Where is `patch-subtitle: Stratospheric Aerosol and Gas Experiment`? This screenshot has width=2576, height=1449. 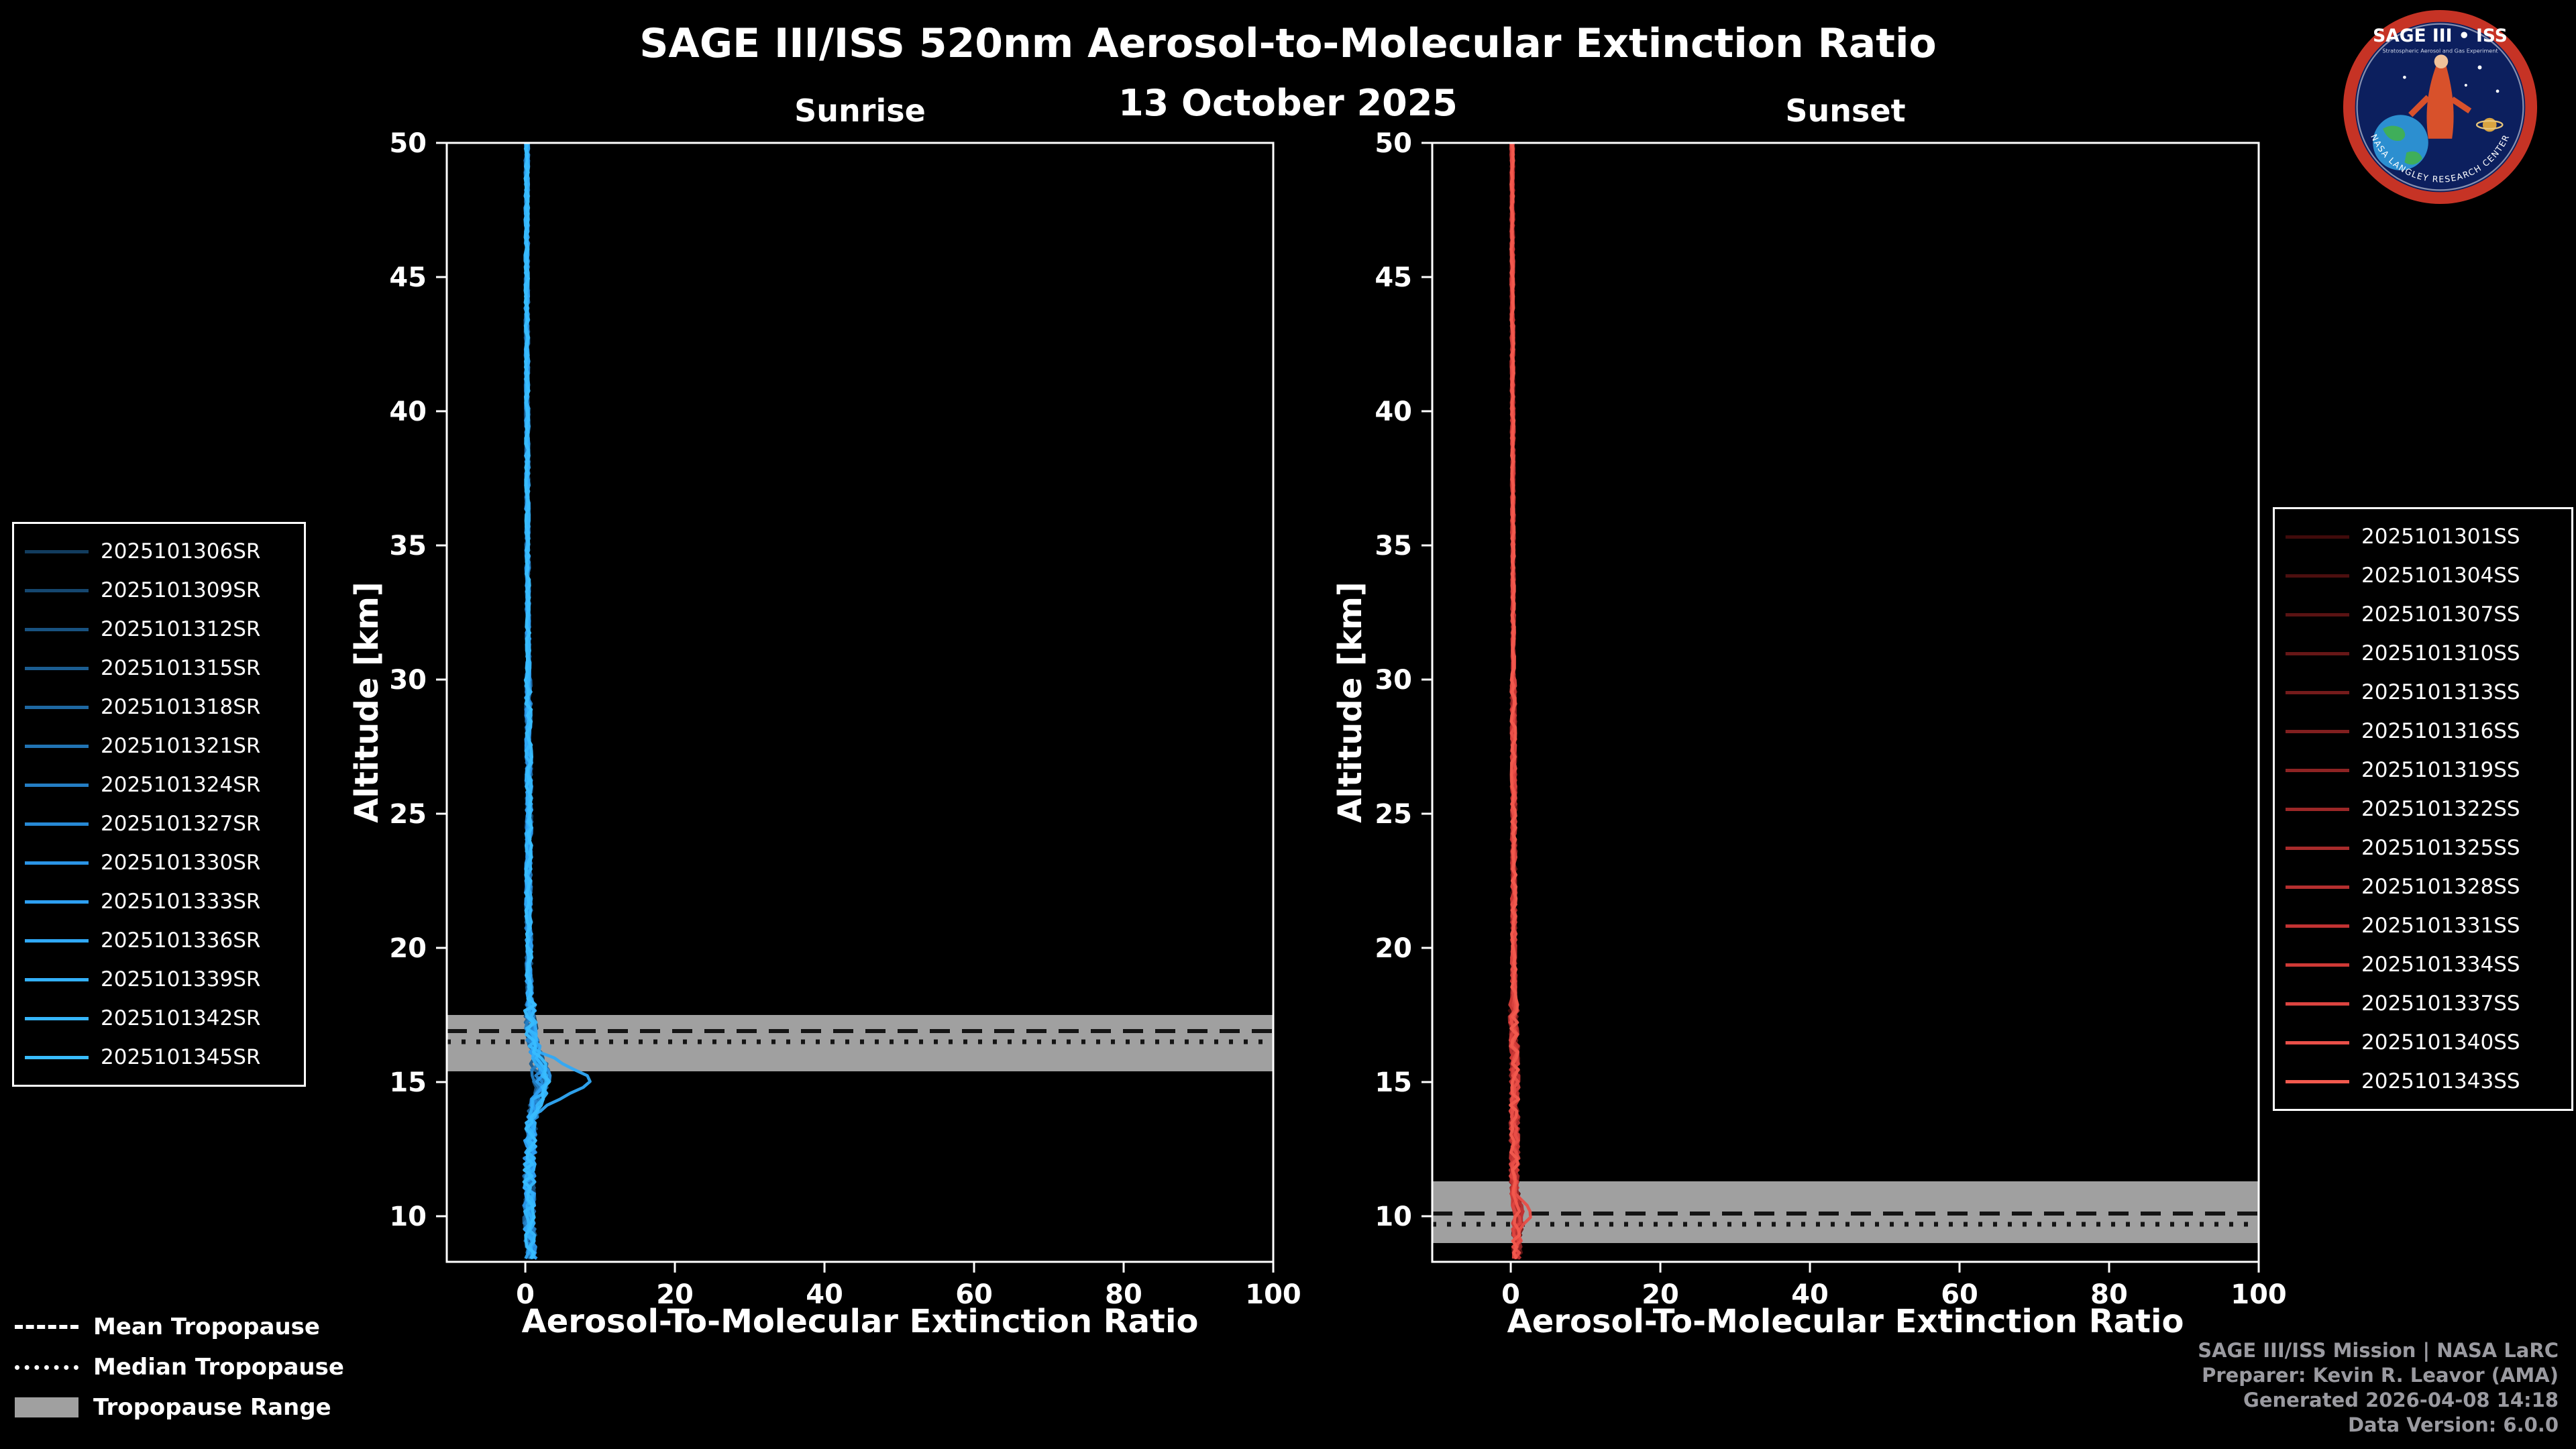
patch-subtitle: Stratospheric Aerosol and Gas Experiment is located at coordinates (2440, 50).